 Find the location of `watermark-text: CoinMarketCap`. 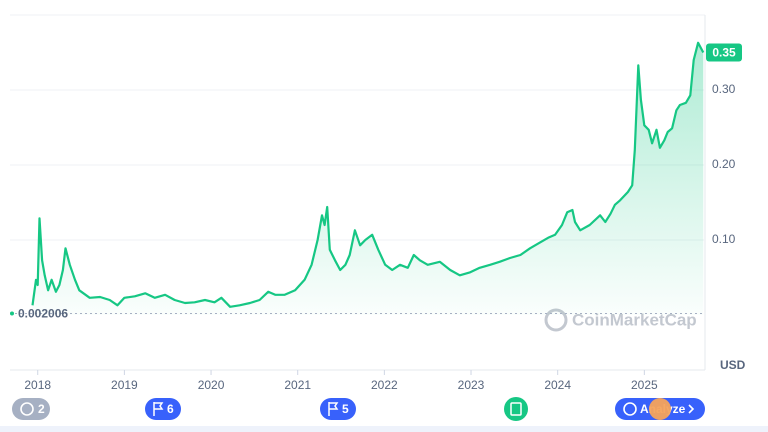

watermark-text: CoinMarketCap is located at coordinates (634, 319).